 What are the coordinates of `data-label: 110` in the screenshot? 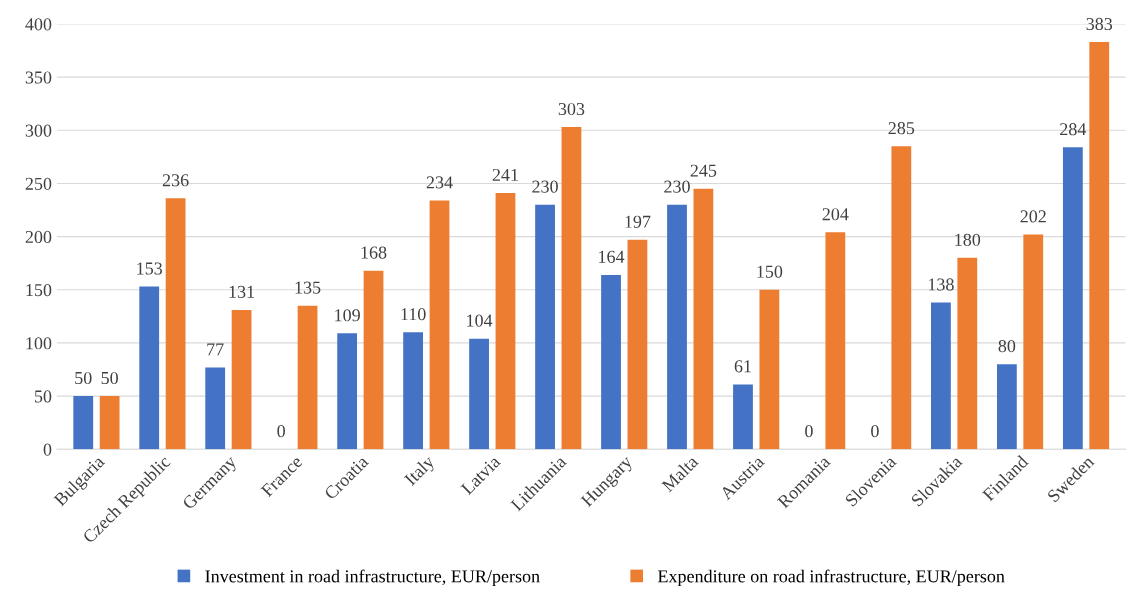 It's located at (413, 314).